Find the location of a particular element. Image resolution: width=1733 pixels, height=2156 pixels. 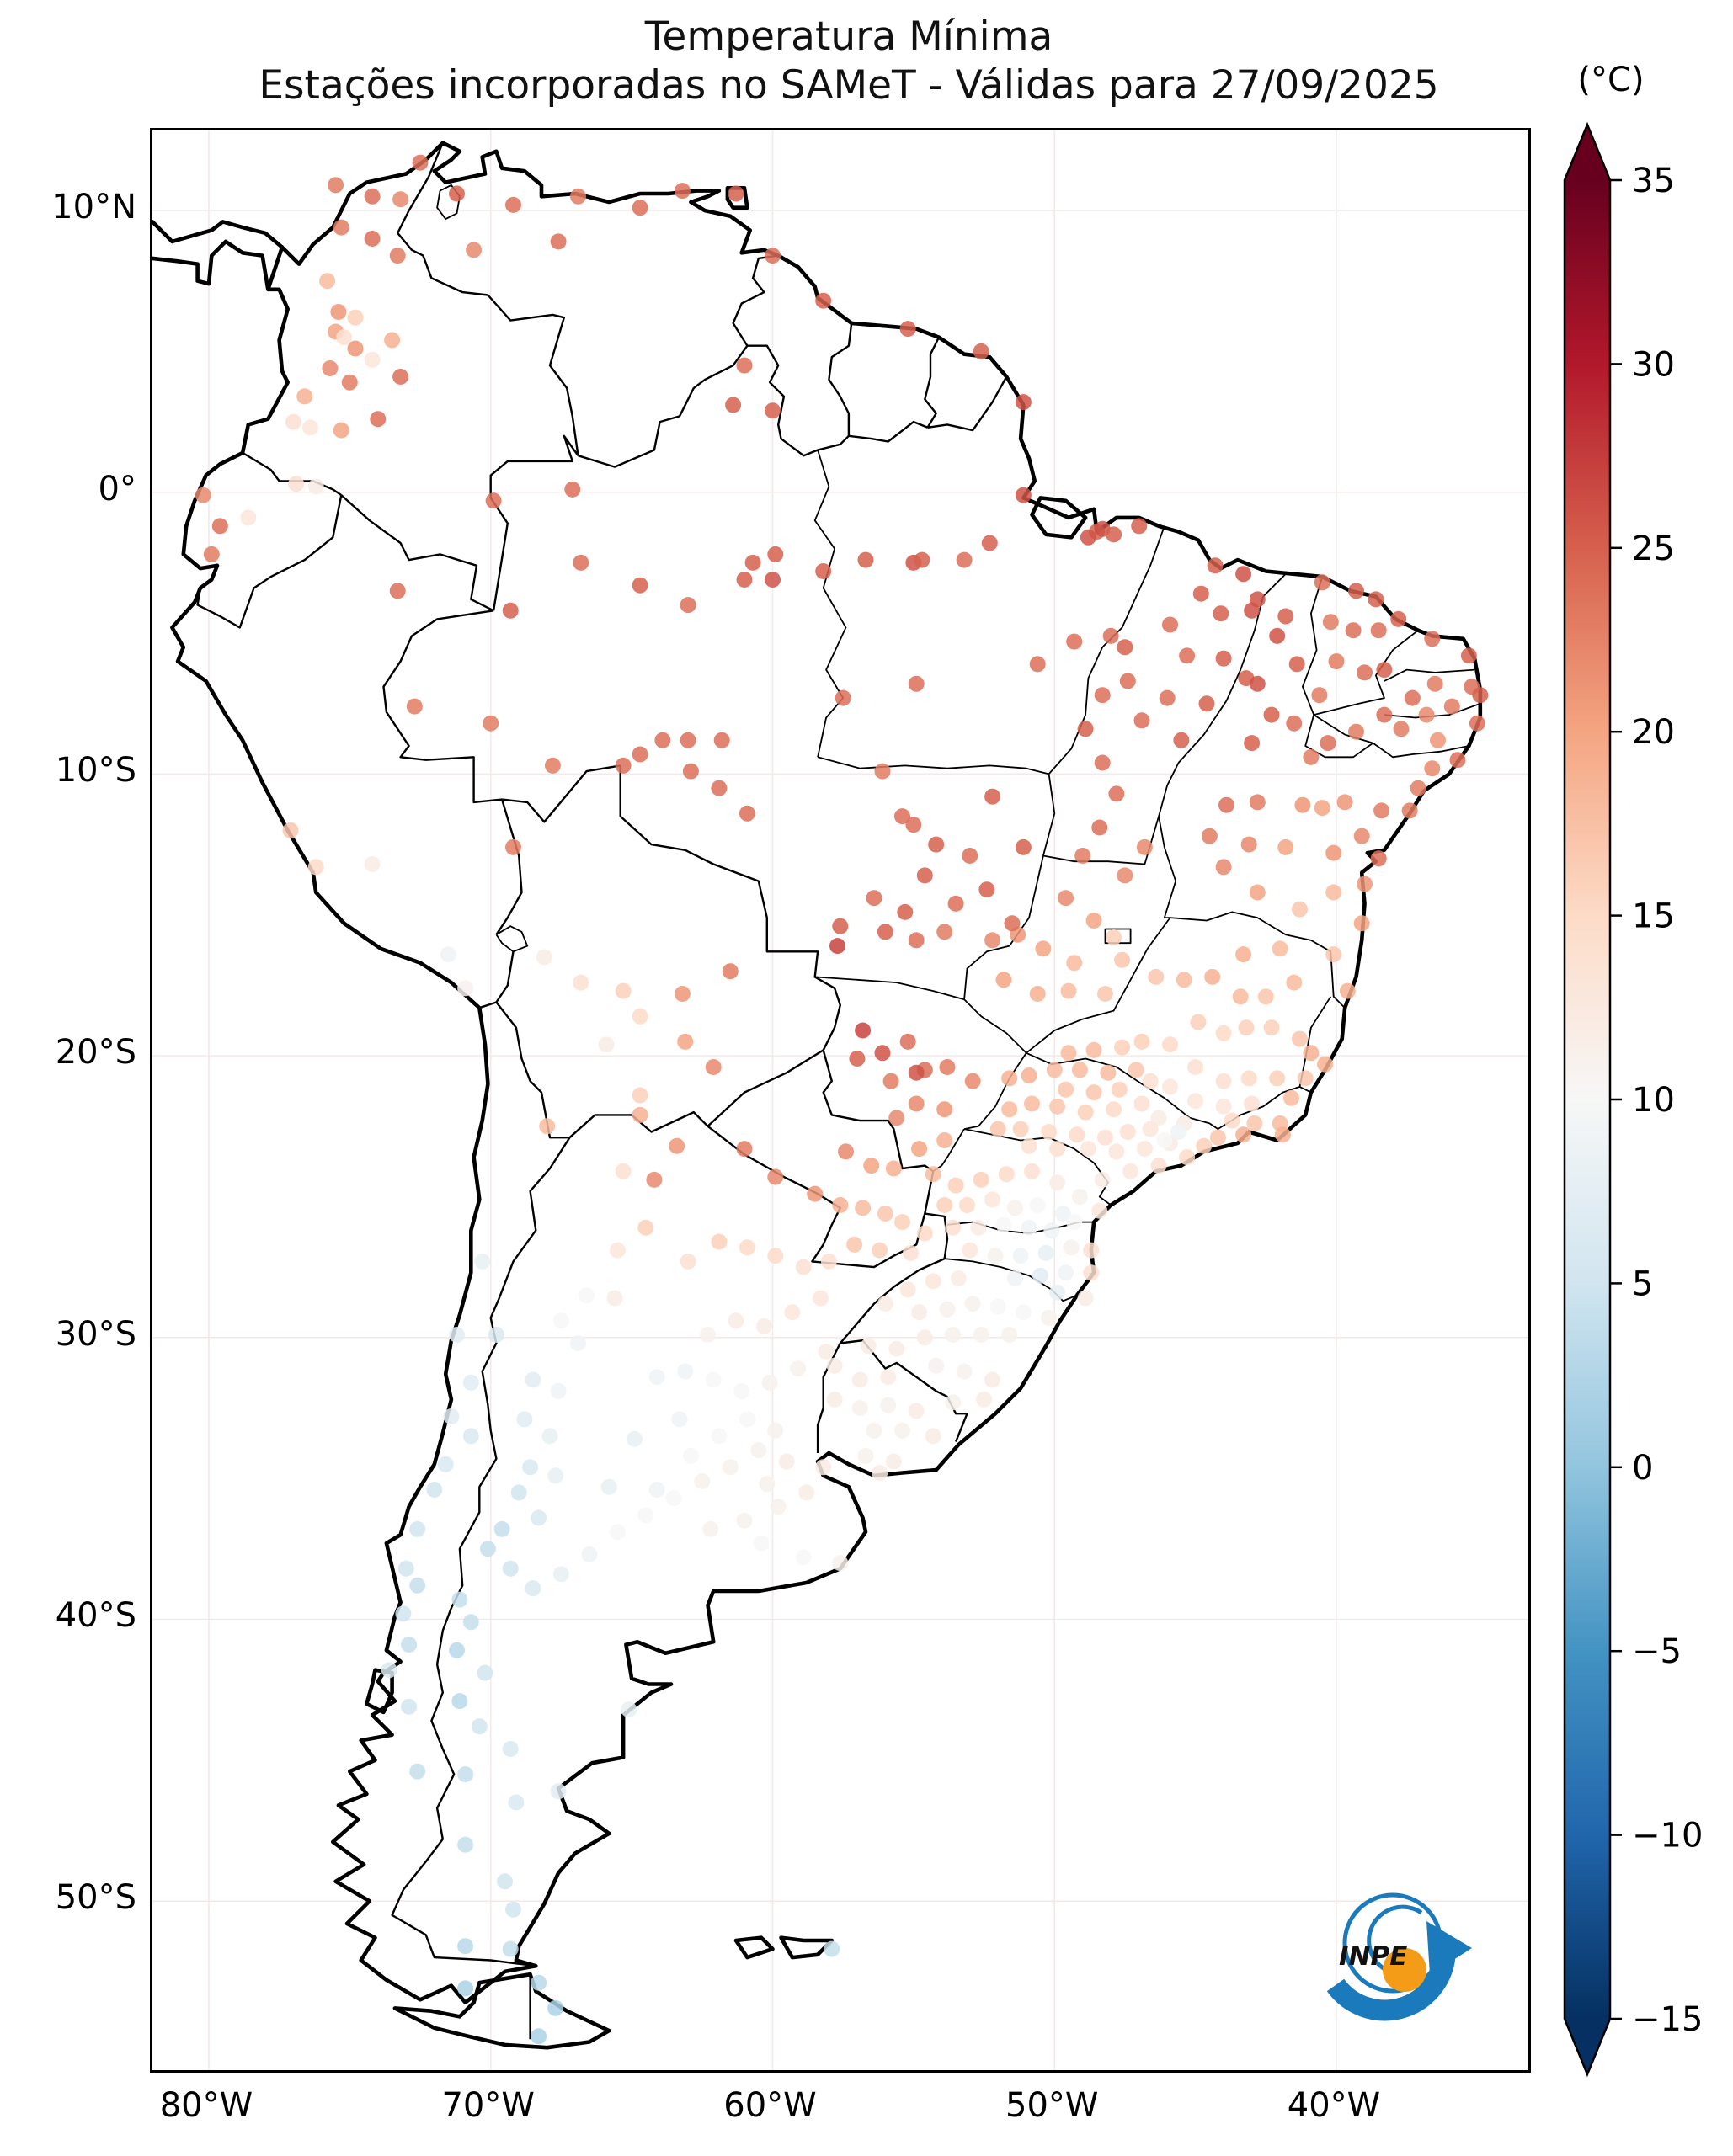

lake-outlines is located at coordinates (482, 568).